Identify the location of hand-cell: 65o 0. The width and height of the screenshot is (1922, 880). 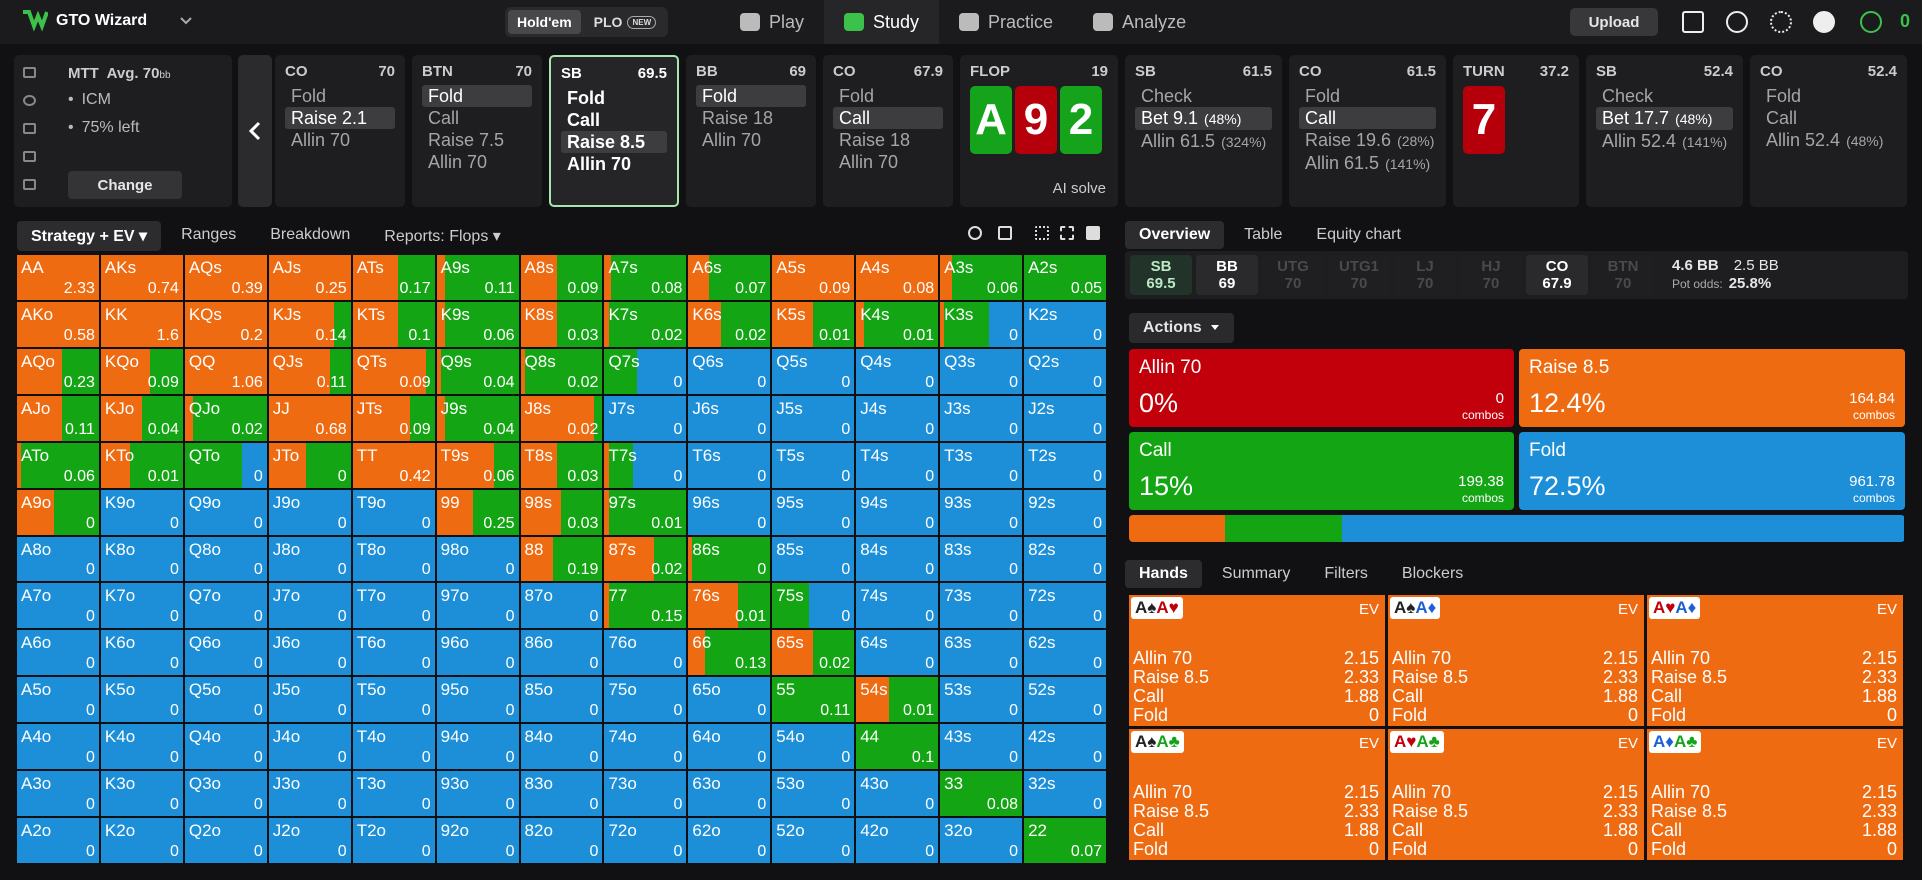
(729, 700).